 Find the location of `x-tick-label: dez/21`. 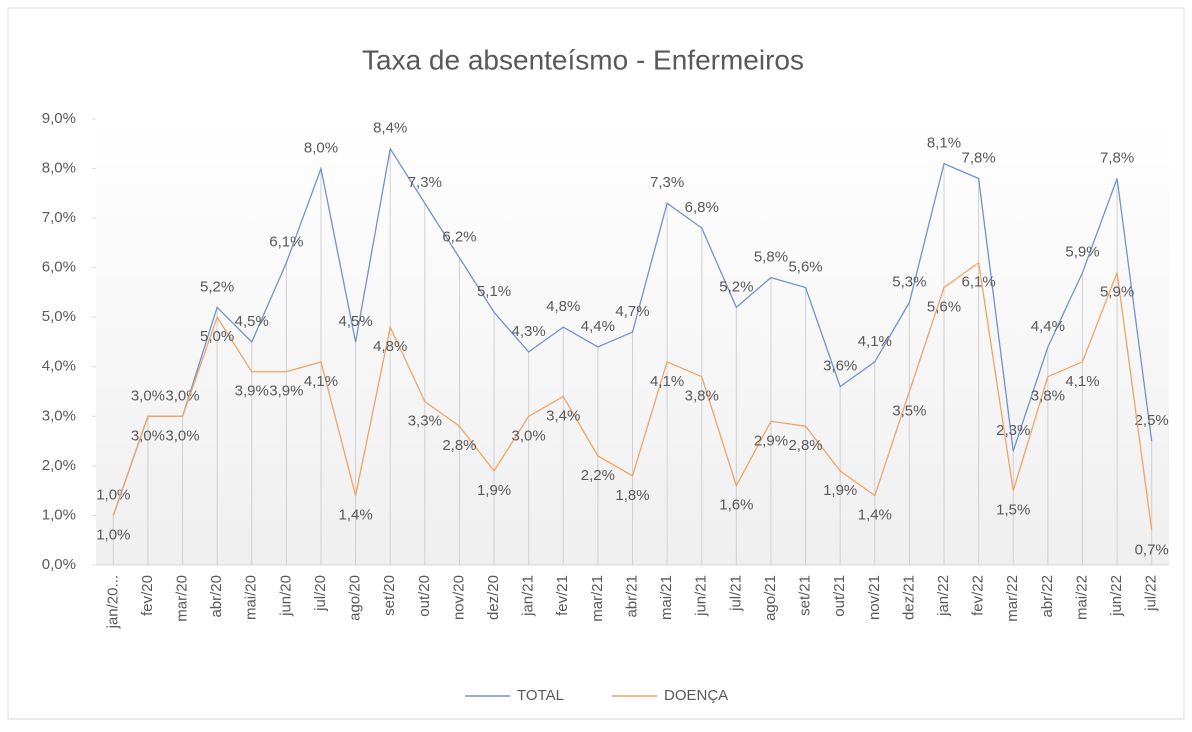

x-tick-label: dez/21 is located at coordinates (908, 597).